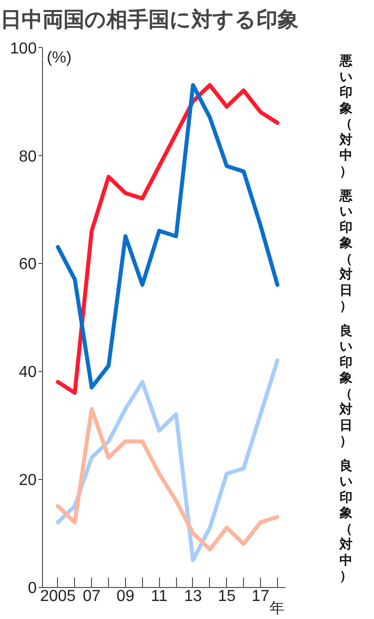  Describe the element at coordinates (149, 20) in the screenshot. I see `chart-title: 日中両国の相手国に対する印象` at that location.